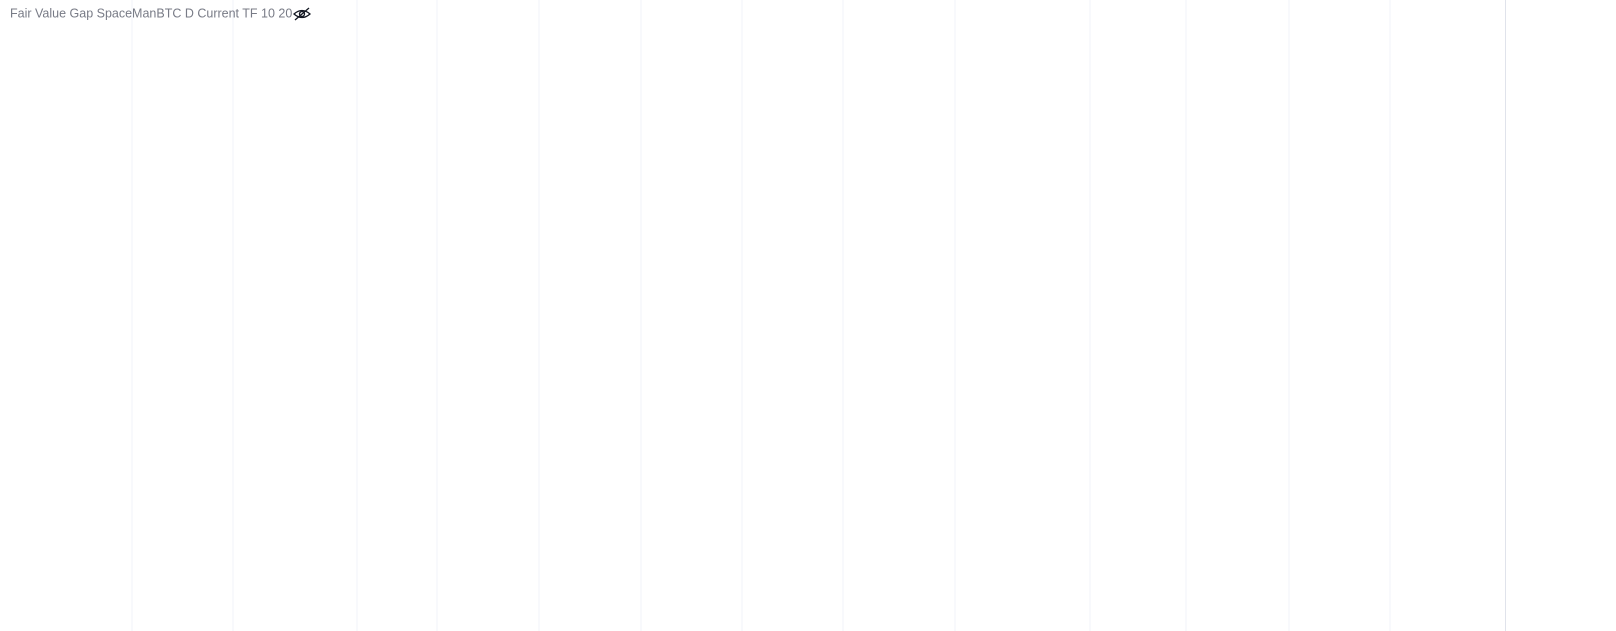  Describe the element at coordinates (302, 14) in the screenshot. I see `hide-icon` at that location.